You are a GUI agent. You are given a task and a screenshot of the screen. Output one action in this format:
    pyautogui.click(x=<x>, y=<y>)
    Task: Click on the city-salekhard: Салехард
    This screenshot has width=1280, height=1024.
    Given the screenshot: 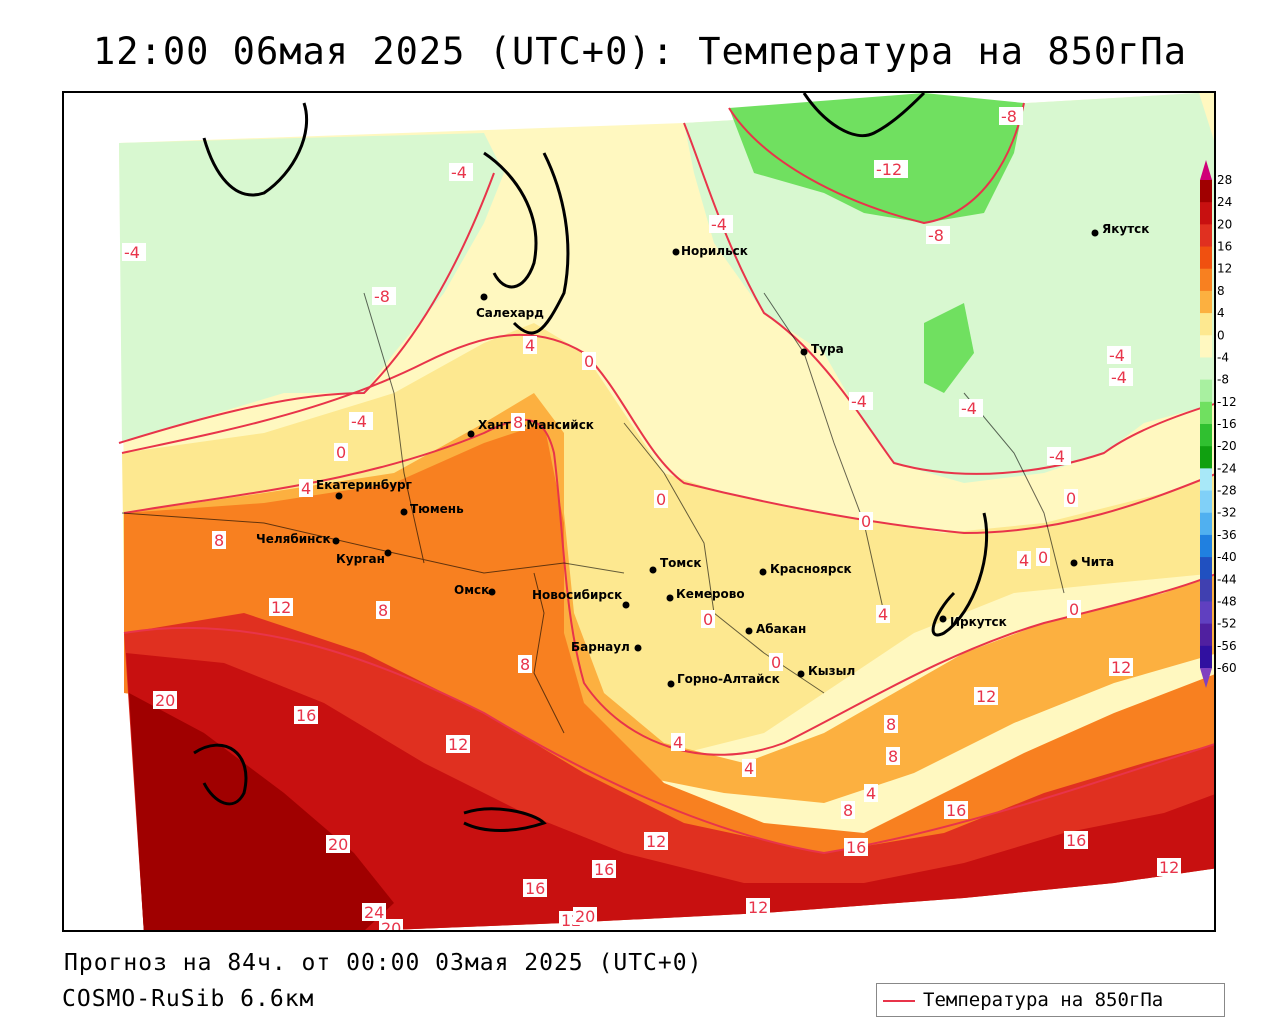 What is the action you would take?
    pyautogui.click(x=510, y=307)
    